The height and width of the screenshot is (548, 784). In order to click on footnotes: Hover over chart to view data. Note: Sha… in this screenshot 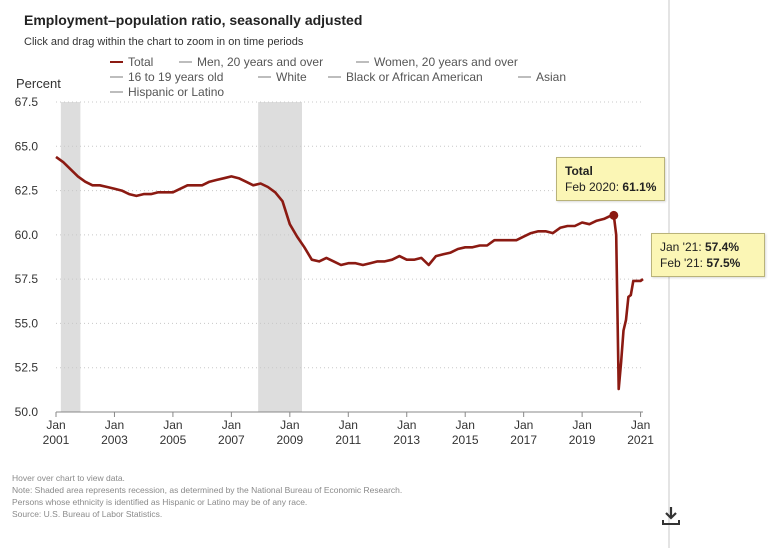, I will do `click(207, 496)`.